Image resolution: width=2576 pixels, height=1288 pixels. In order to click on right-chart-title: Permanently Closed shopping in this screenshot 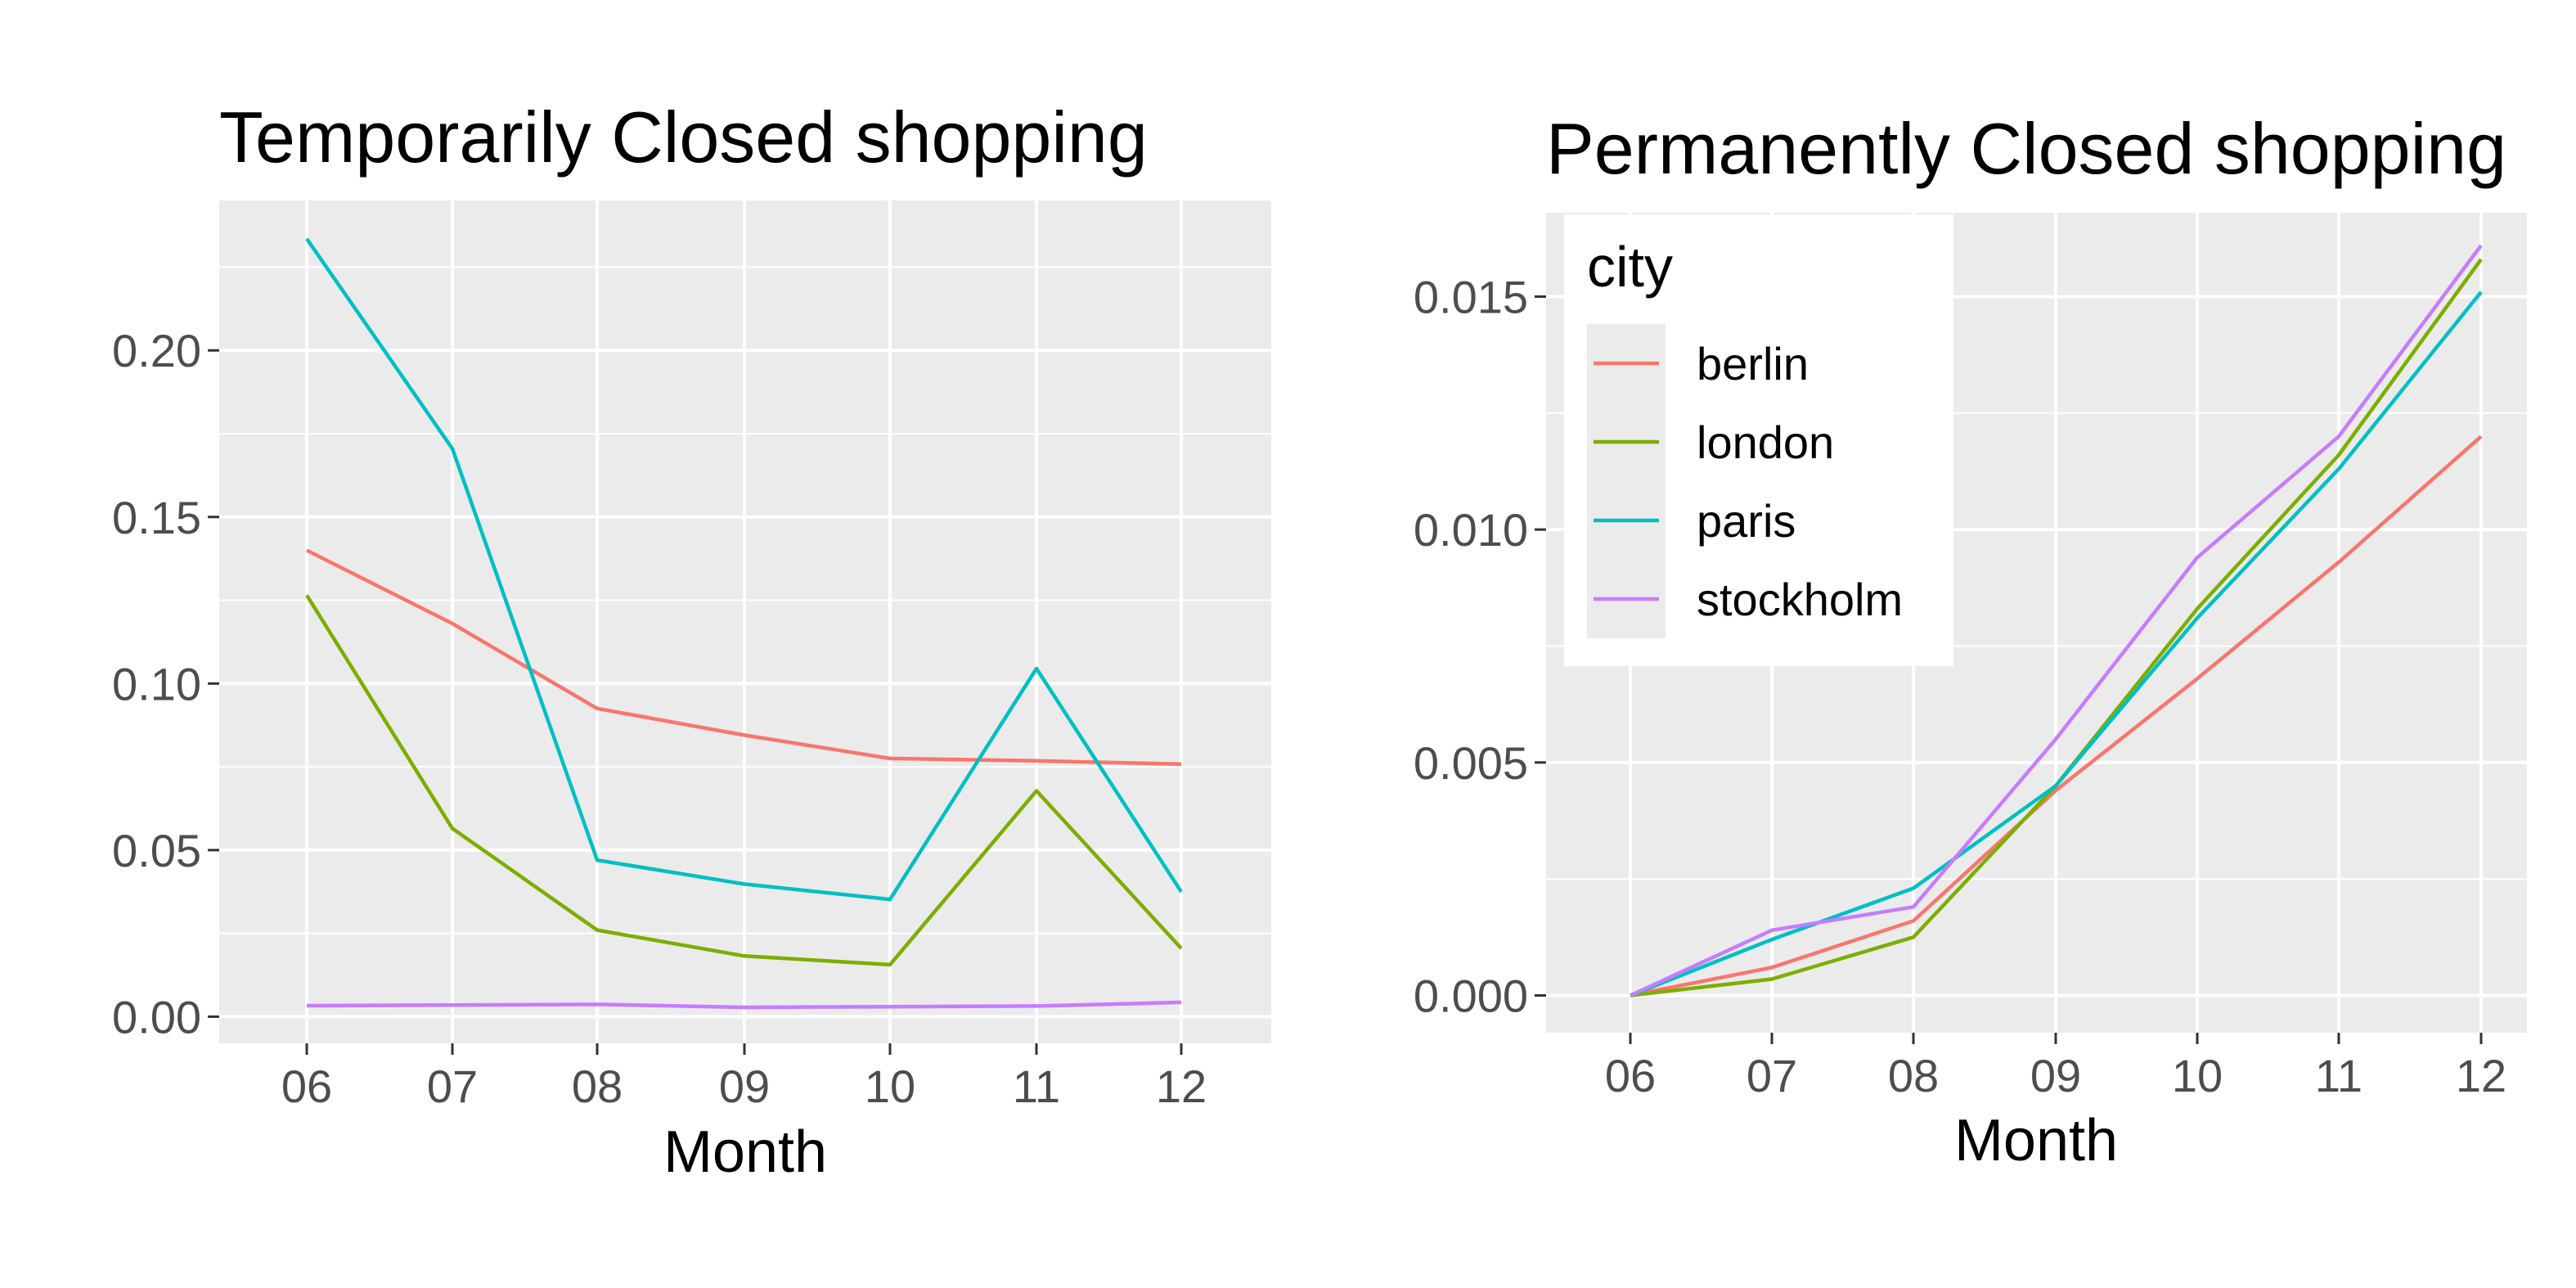, I will do `click(2026, 148)`.